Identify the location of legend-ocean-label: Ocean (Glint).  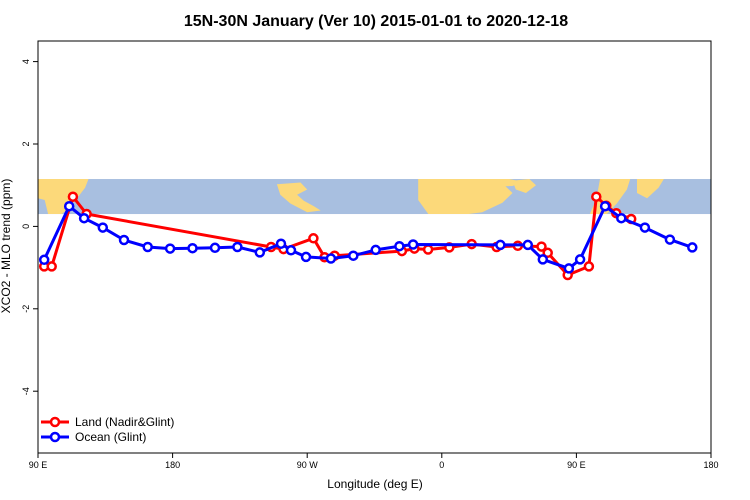
(110, 437).